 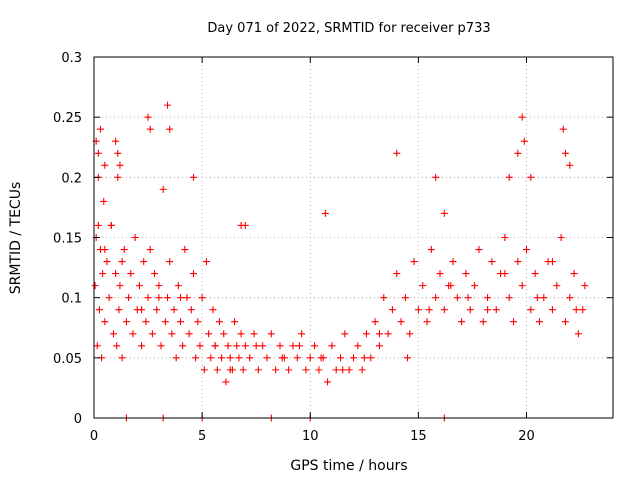 What do you see at coordinates (348, 466) in the screenshot?
I see `x-axis-label: GPS time / hours` at bounding box center [348, 466].